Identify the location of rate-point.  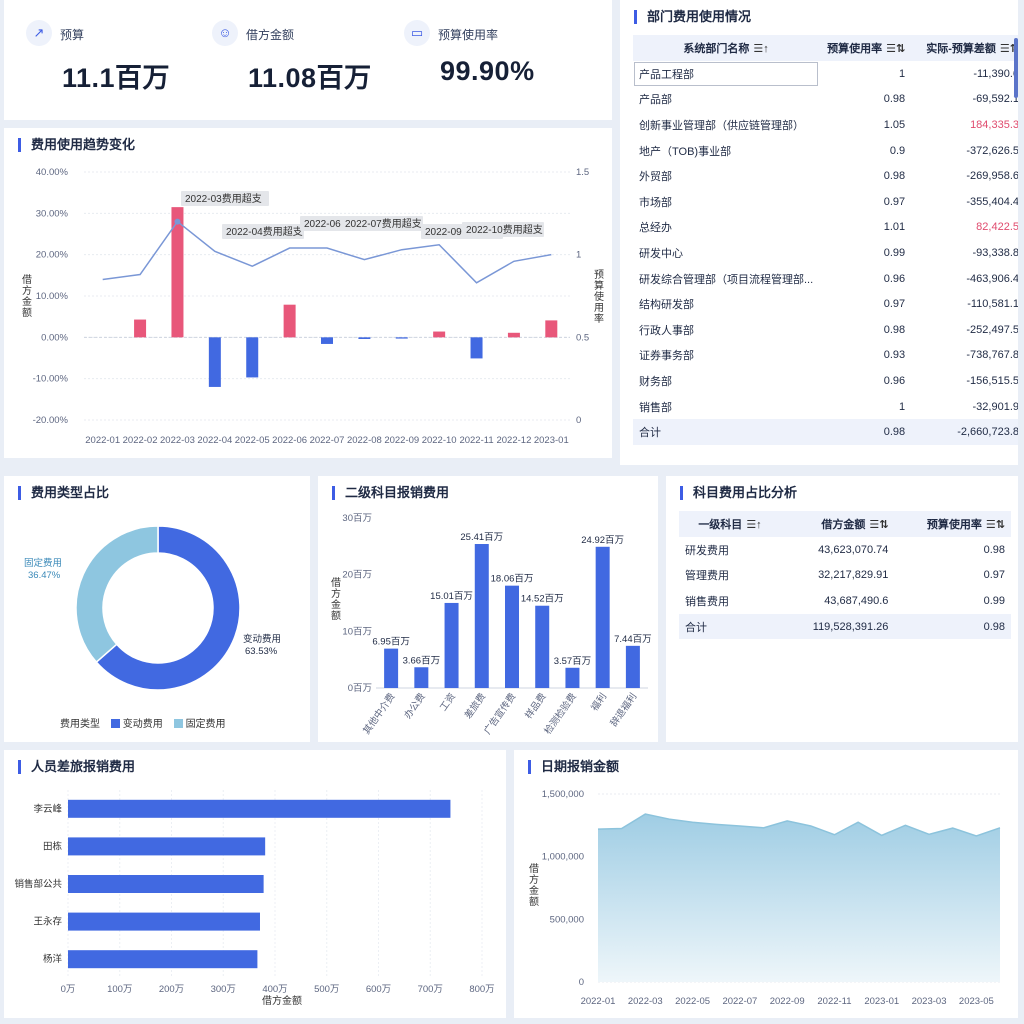
(177, 221).